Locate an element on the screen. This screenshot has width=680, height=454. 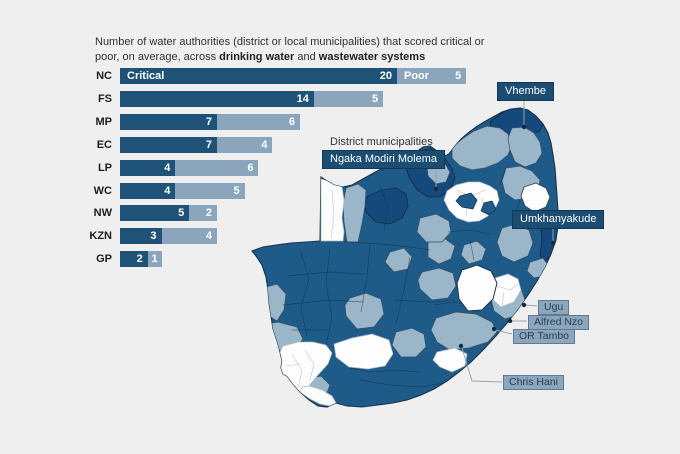
map-label-vhembe: Vhembe is located at coordinates (525, 91).